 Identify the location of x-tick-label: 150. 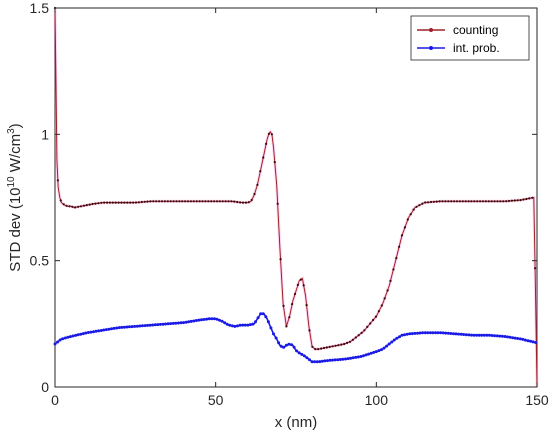
(537, 400).